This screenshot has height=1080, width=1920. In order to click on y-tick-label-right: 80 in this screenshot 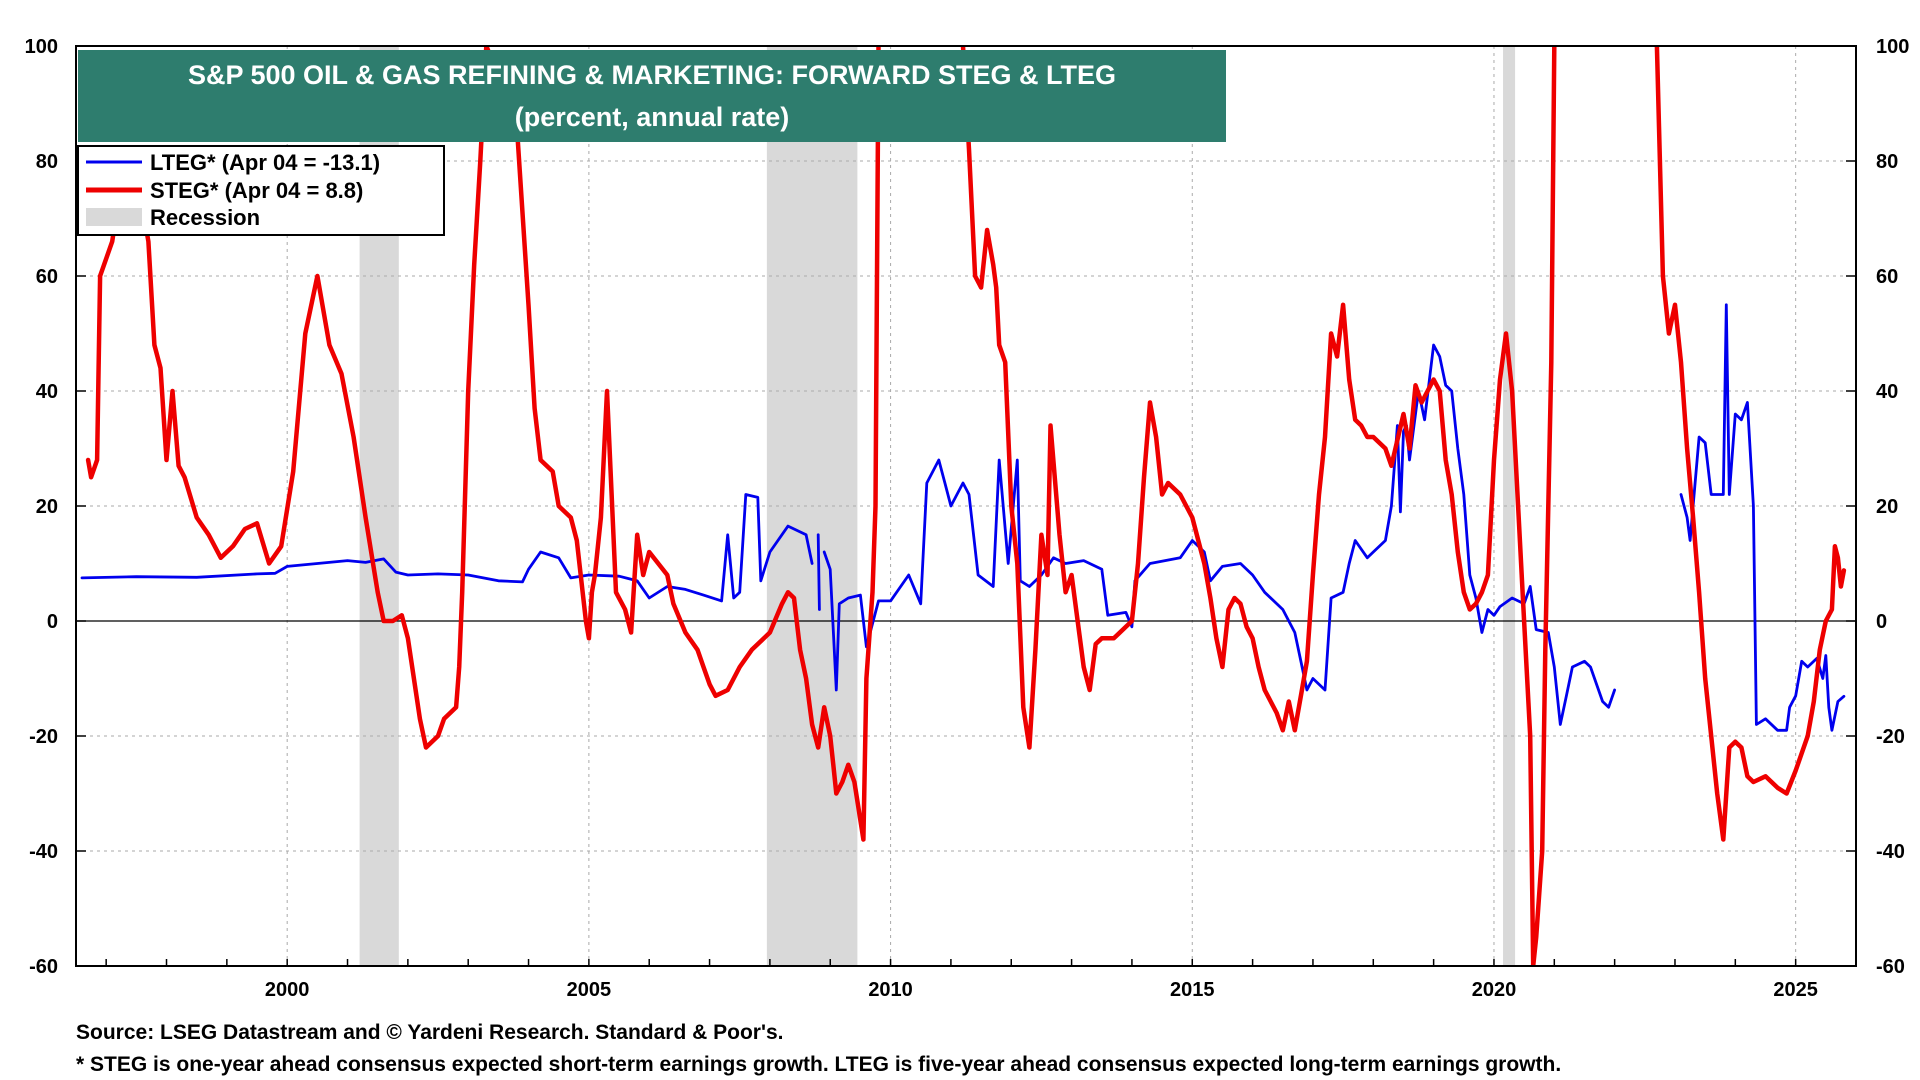, I will do `click(1887, 162)`.